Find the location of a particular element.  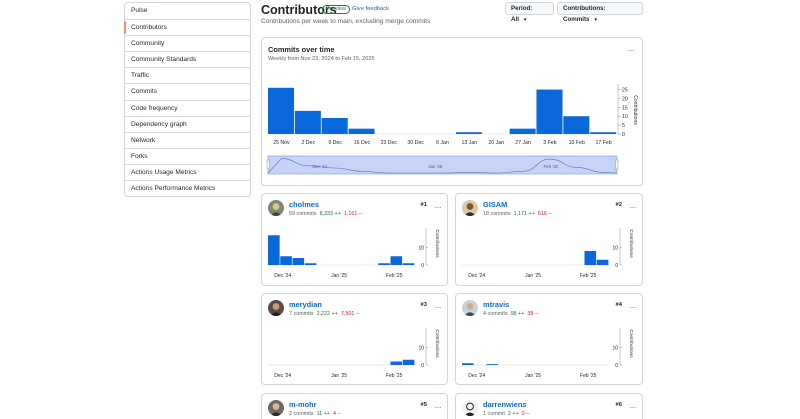

chevron-down-icon: ▼ is located at coordinates (595, 19).